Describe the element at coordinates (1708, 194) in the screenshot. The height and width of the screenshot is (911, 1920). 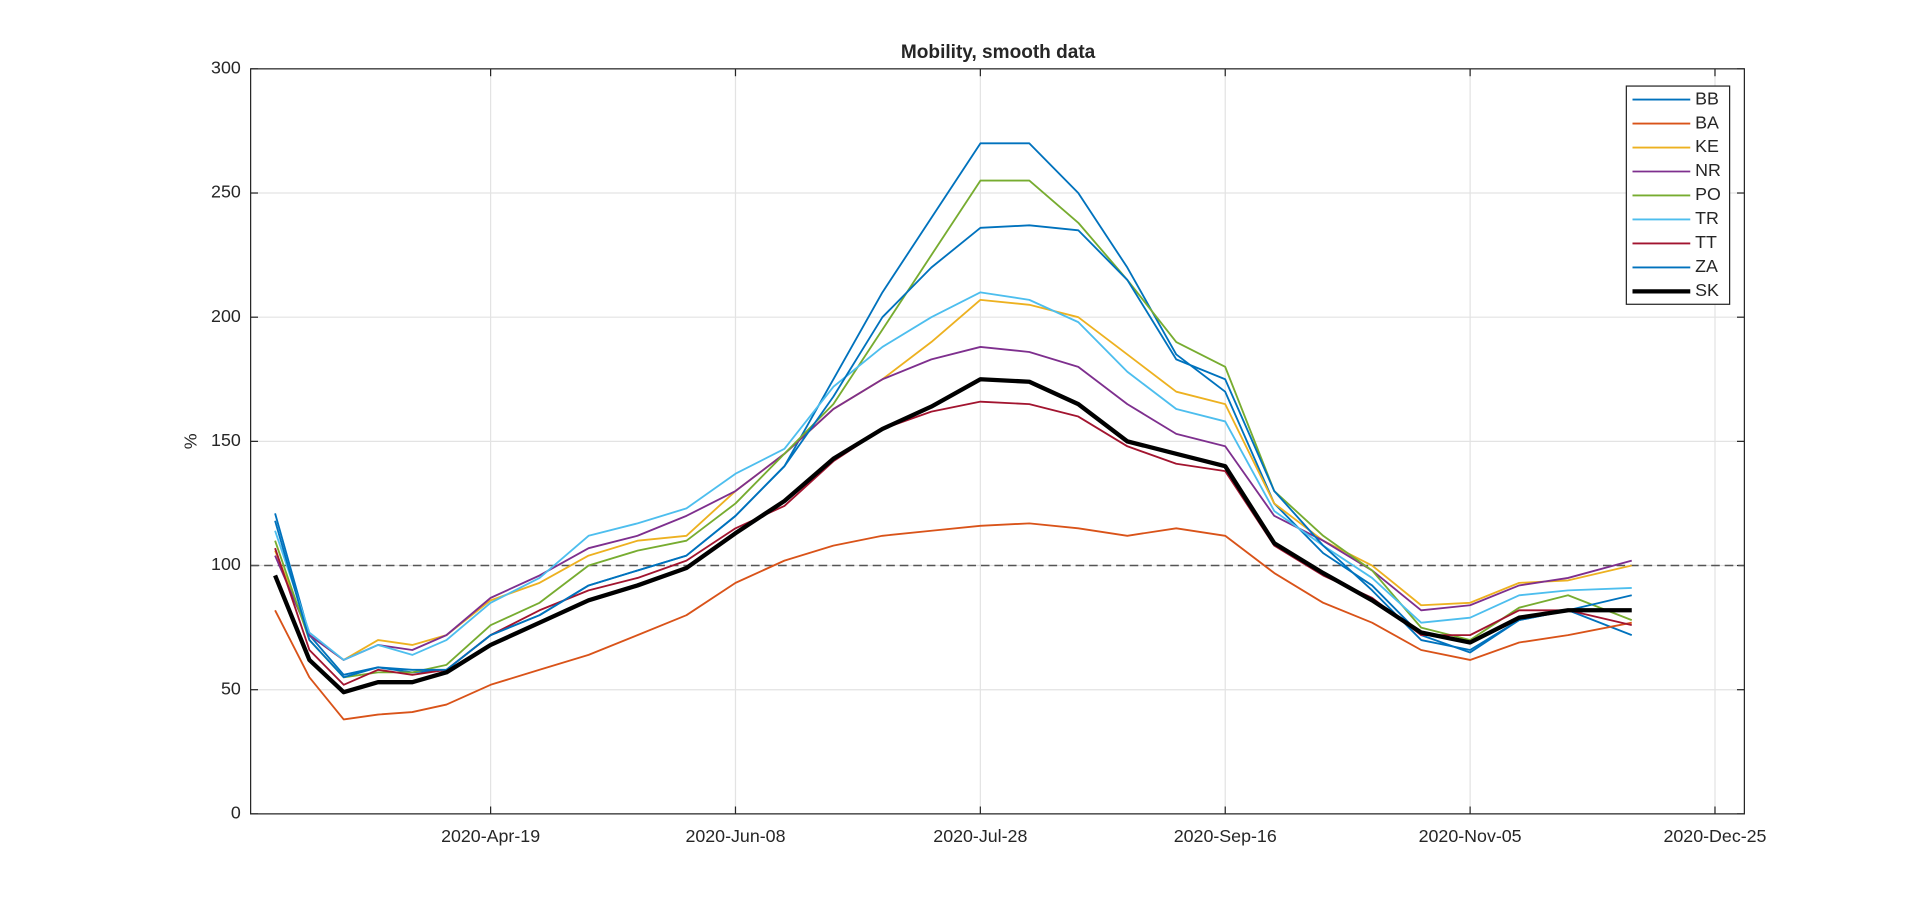
I see `legend-label: PO` at that location.